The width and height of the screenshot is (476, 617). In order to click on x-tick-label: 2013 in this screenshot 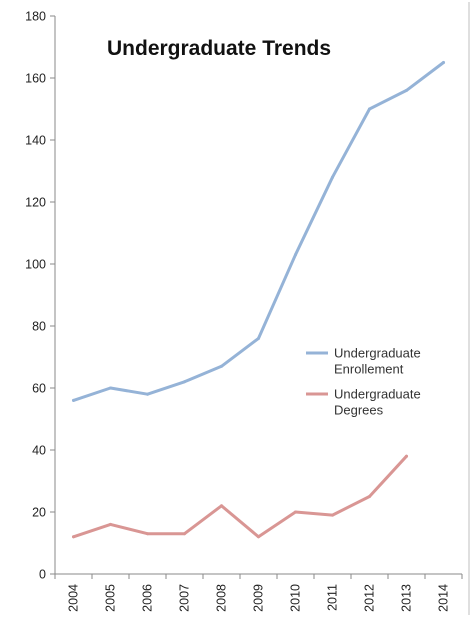, I will do `click(407, 598)`.